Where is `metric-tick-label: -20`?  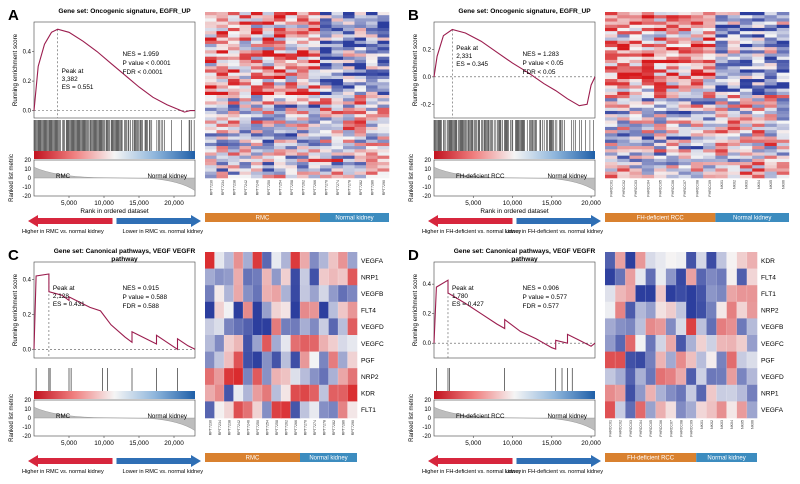
metric-tick-label: -20 is located at coordinates (26, 197).